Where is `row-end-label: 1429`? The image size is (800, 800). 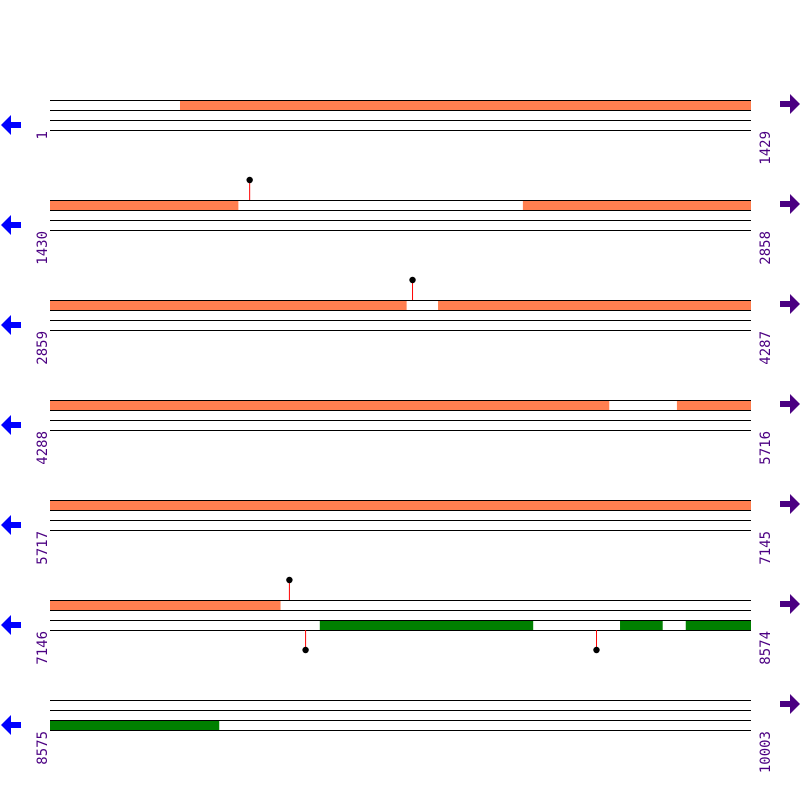
row-end-label: 1429 is located at coordinates (766, 148).